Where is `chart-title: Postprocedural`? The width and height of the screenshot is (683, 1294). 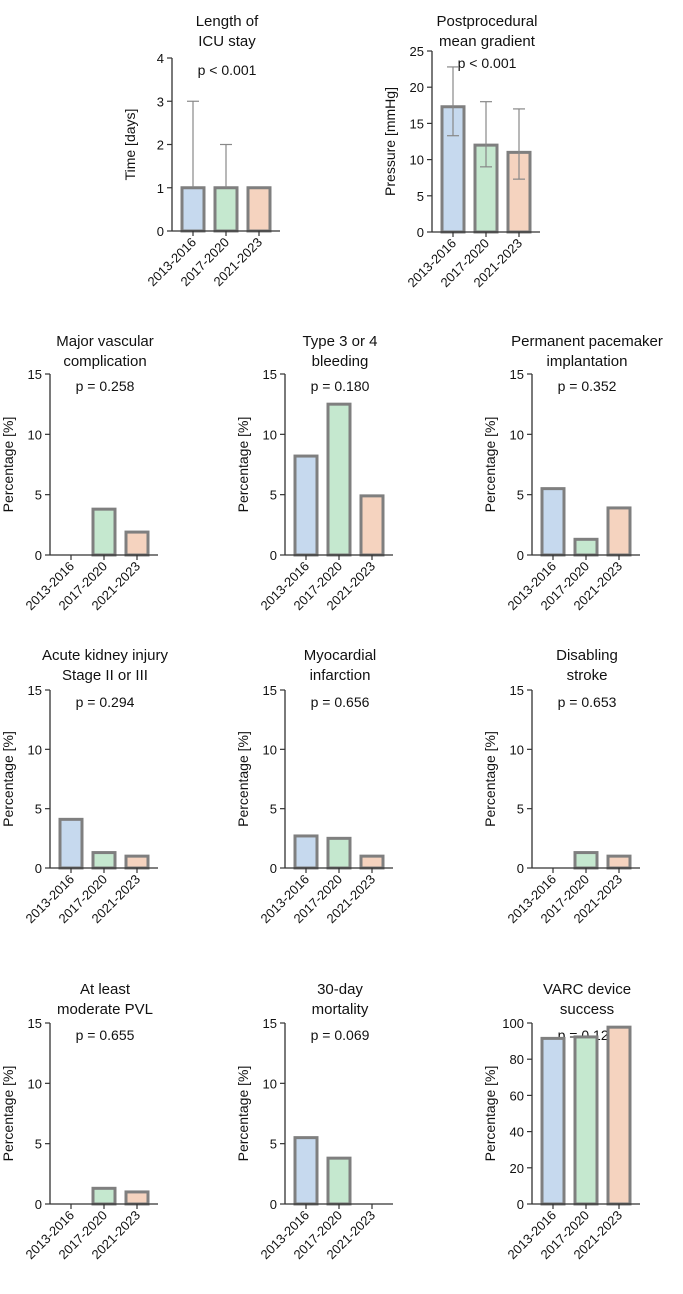 chart-title: Postprocedural is located at coordinates (487, 21).